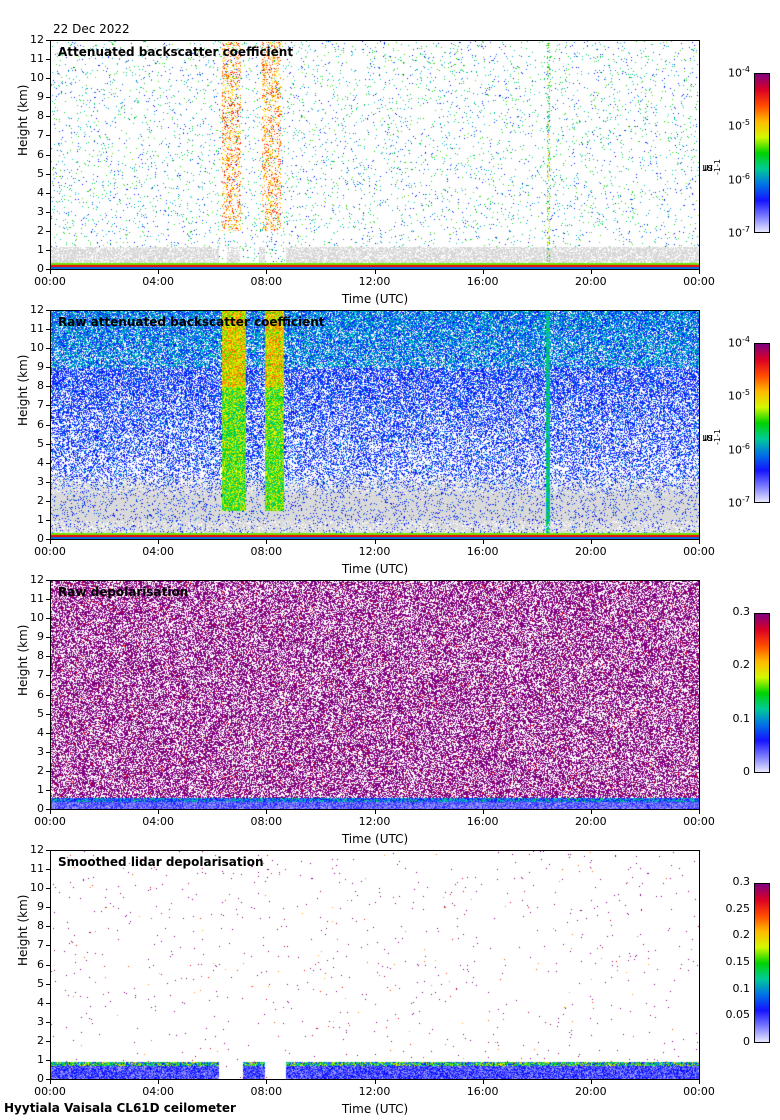 This screenshot has height=1120, width=780. I want to click on panel-title: Raw depolarisation, so click(123, 592).